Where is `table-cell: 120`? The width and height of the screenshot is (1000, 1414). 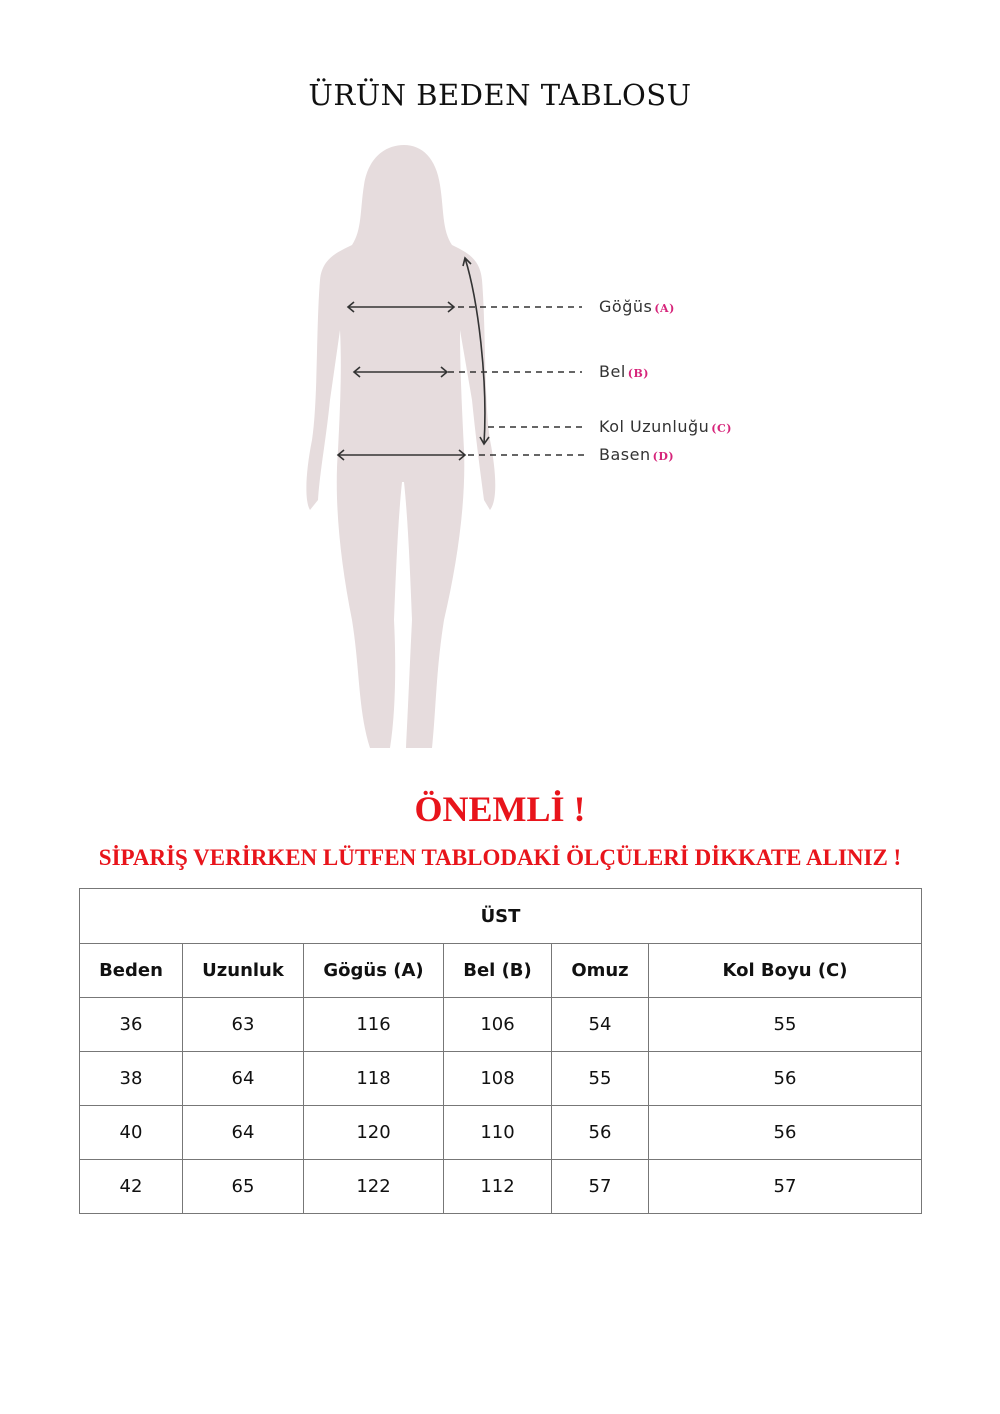
table-cell: 120 is located at coordinates (373, 1132).